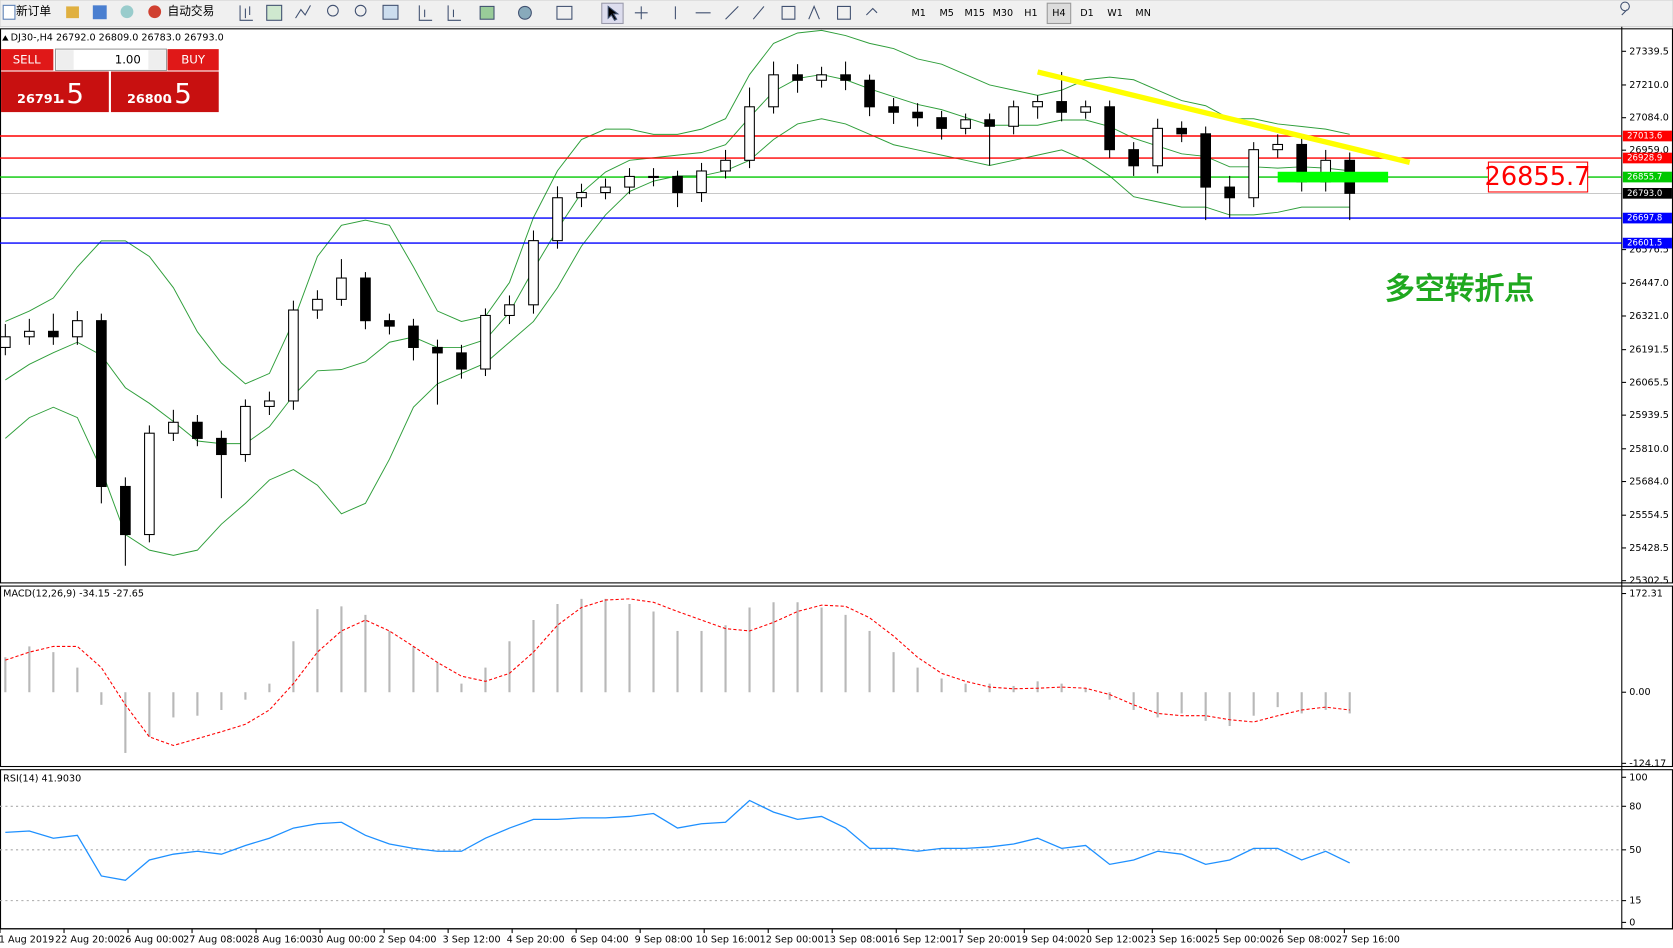 The image size is (1673, 948). Describe the element at coordinates (1176, 939) in the screenshot. I see `time-label: 23 Sep 16:00` at that location.